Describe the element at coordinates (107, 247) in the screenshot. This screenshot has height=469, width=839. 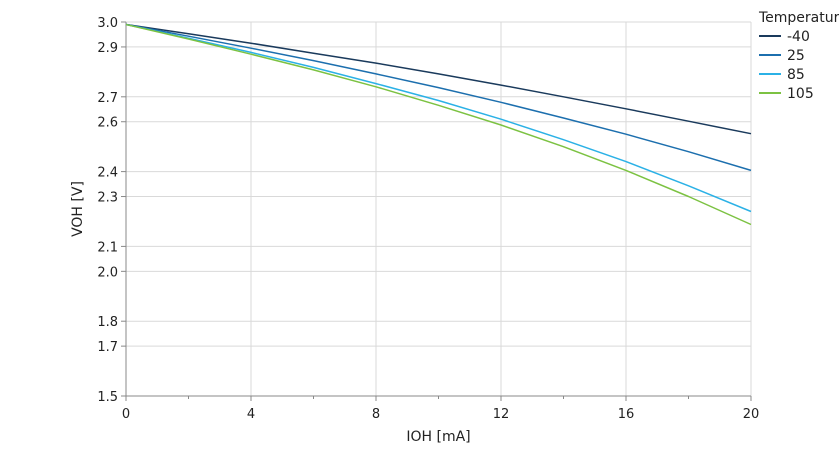
I see `y-tick-label: 2.1` at that location.